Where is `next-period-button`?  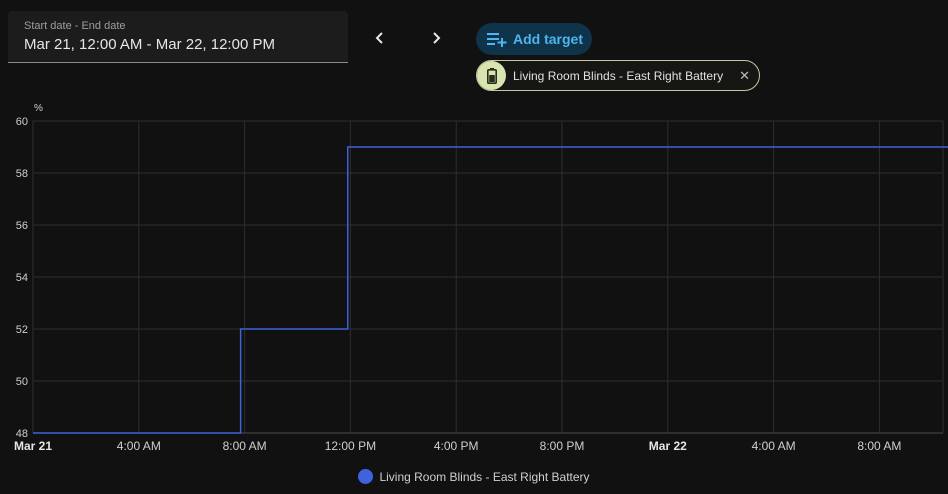
next-period-button is located at coordinates (436, 38).